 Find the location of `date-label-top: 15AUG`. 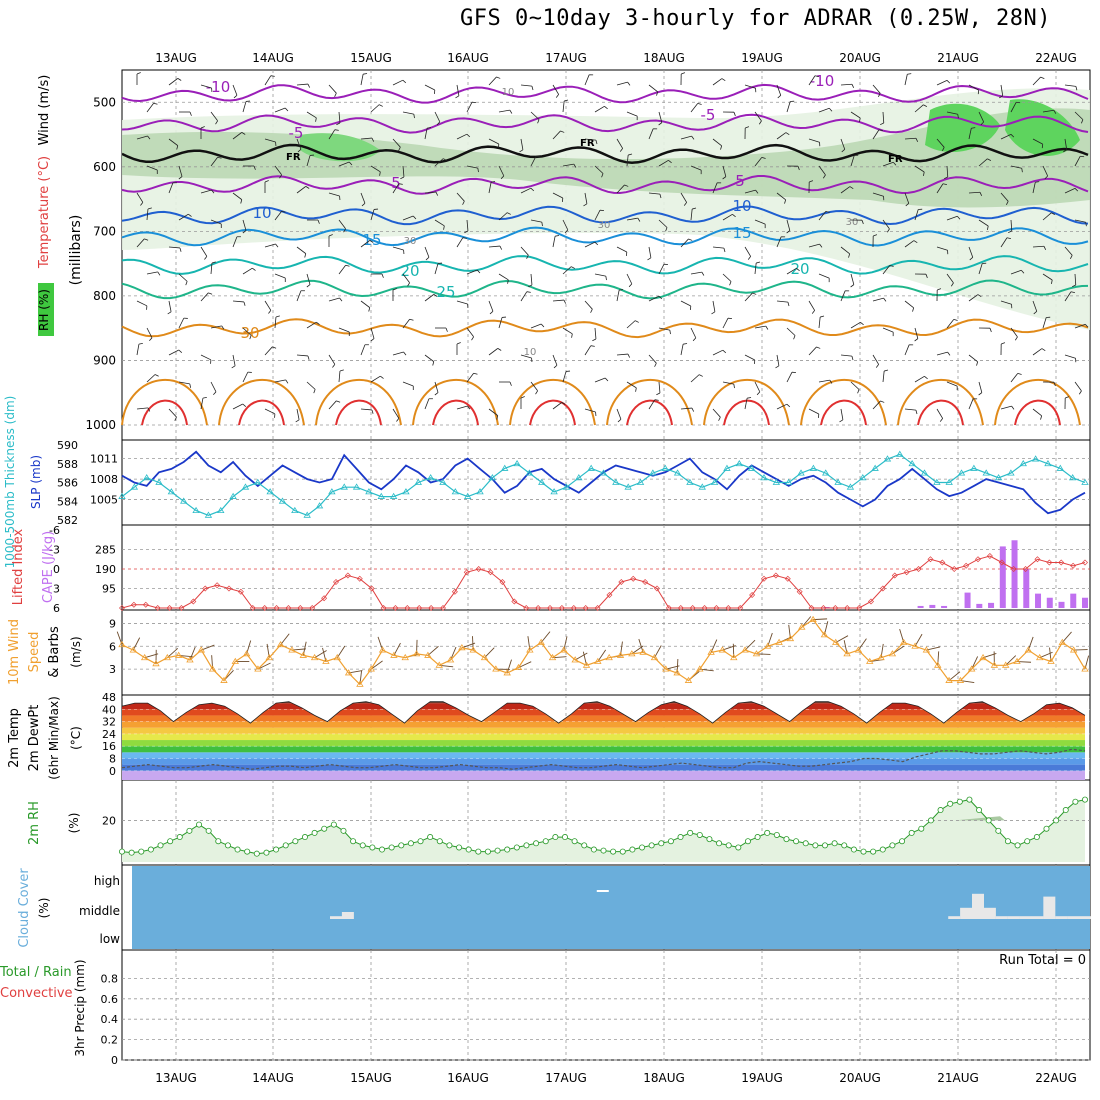

date-label-top: 15AUG is located at coordinates (371, 58).